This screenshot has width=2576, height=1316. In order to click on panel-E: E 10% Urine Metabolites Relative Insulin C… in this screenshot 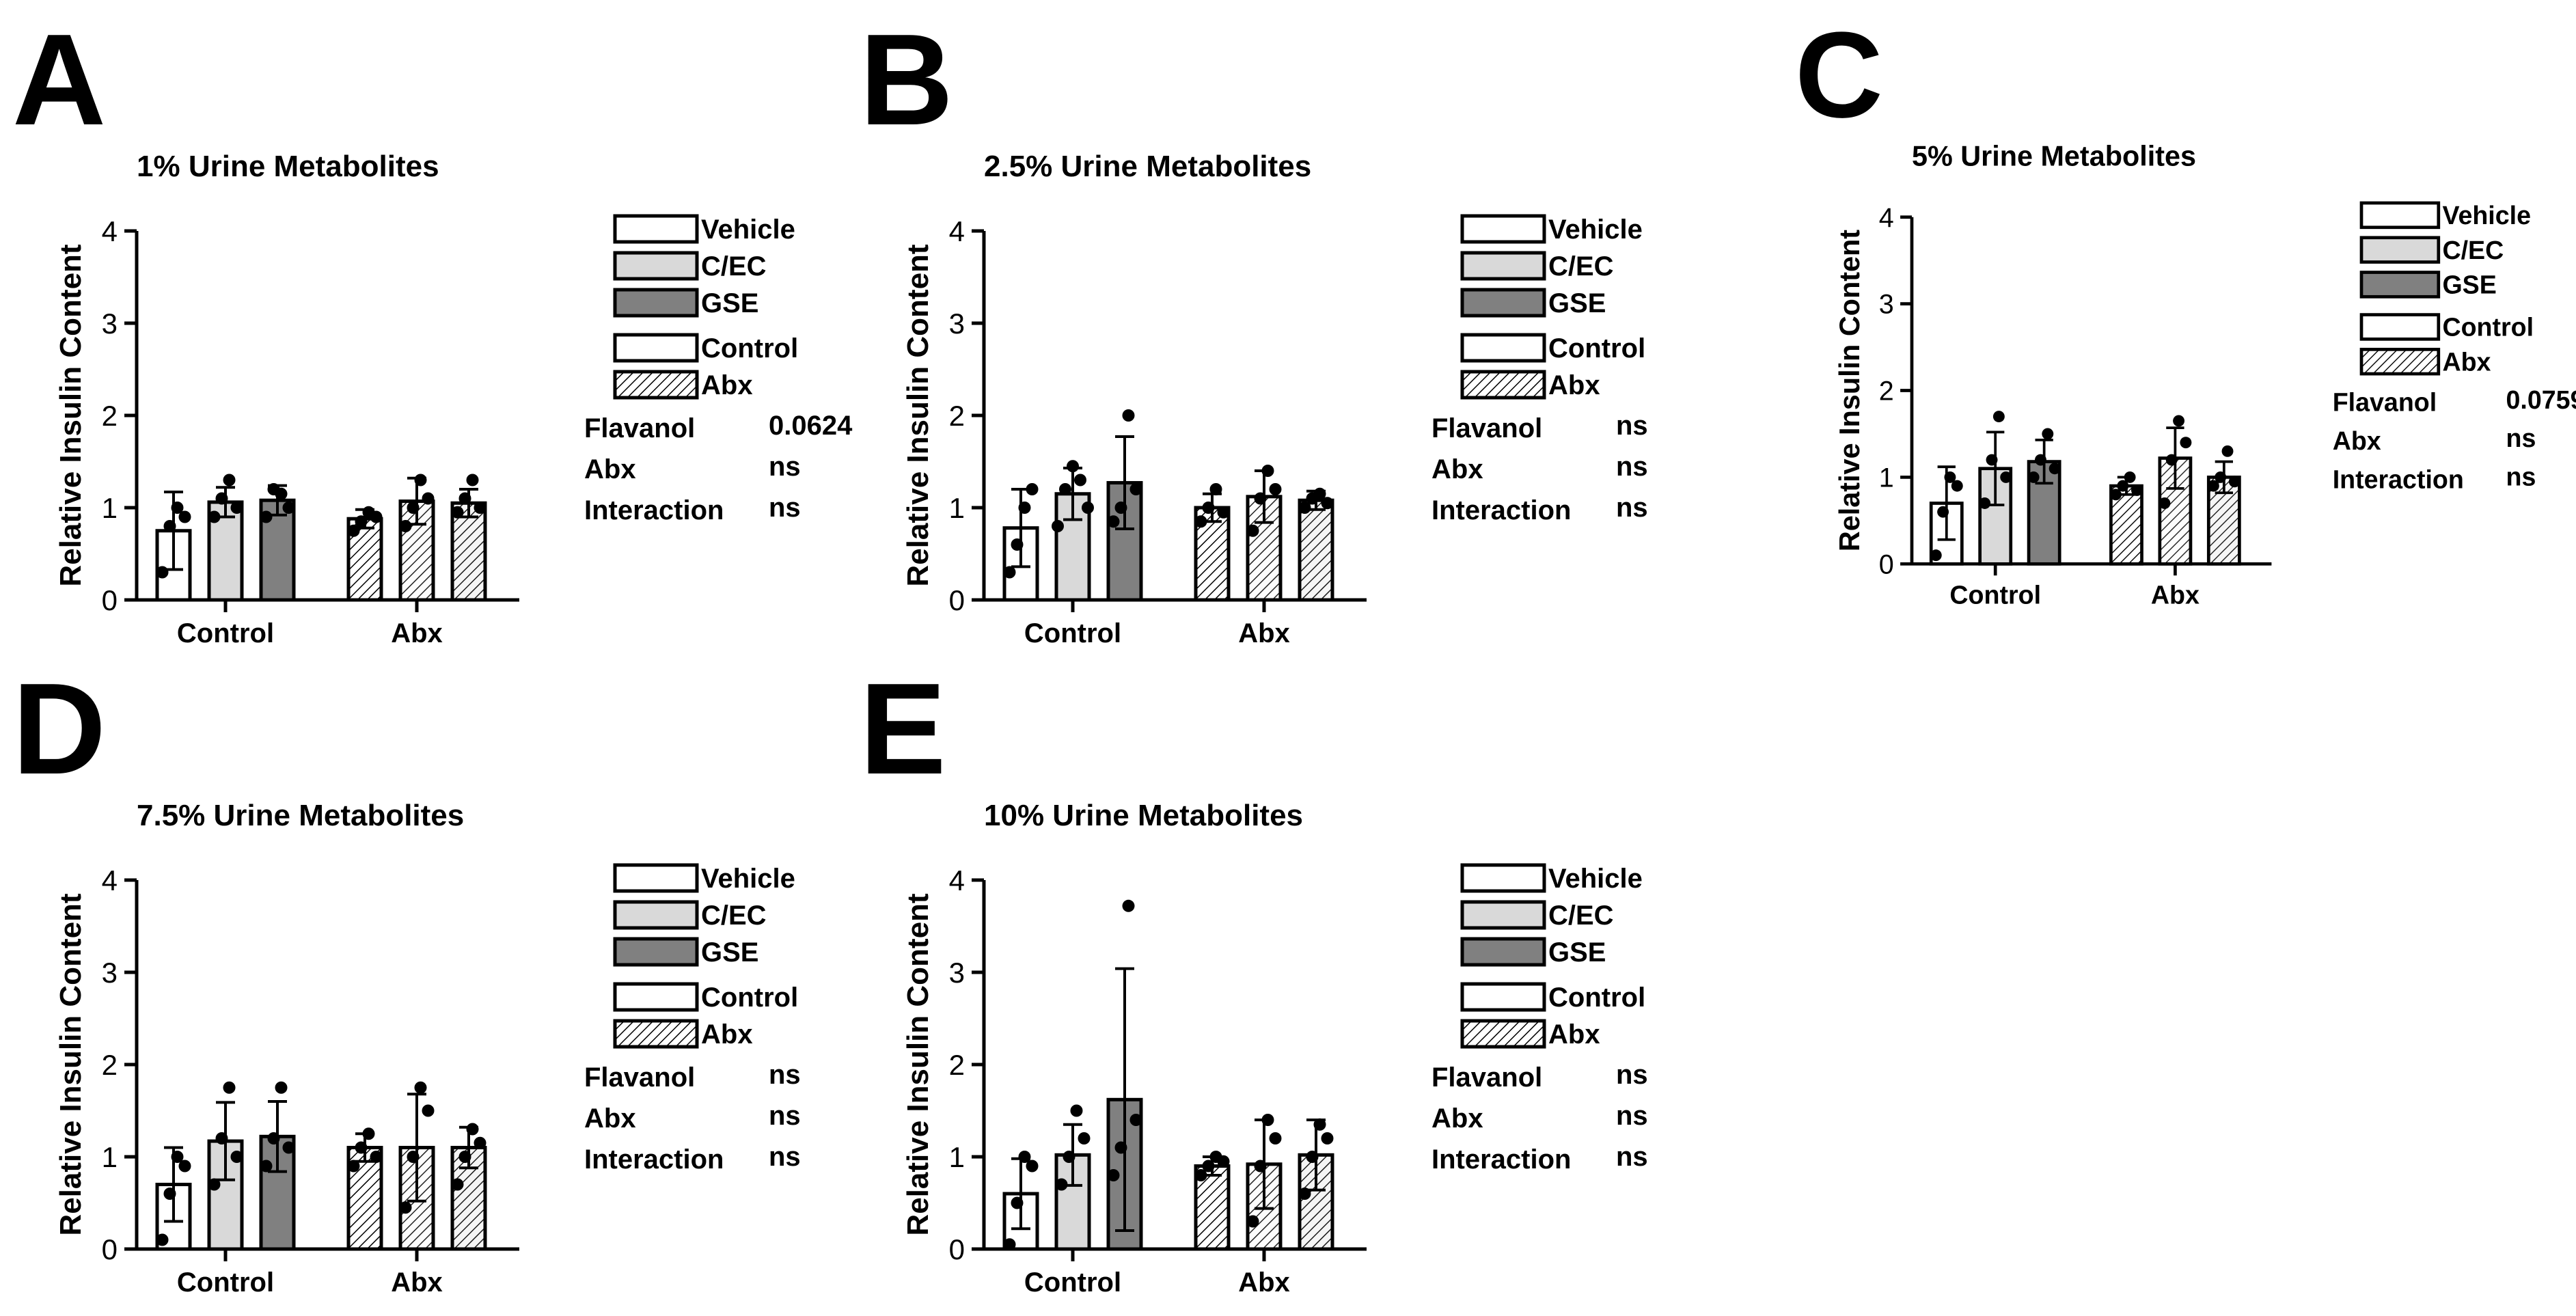, I will do `click(1254, 978)`.